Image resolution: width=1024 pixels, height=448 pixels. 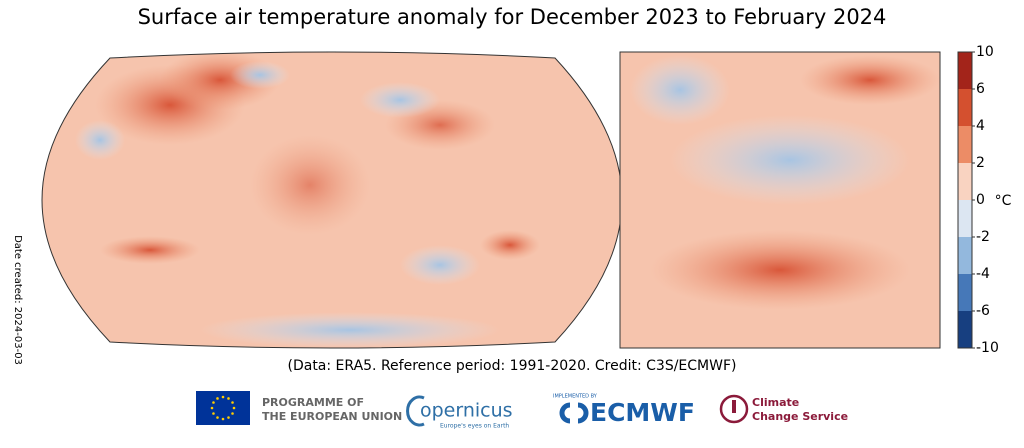 I want to click on eu-logo: PROGRAMME OF THE EUROPEAN UNION, so click(x=299, y=408).